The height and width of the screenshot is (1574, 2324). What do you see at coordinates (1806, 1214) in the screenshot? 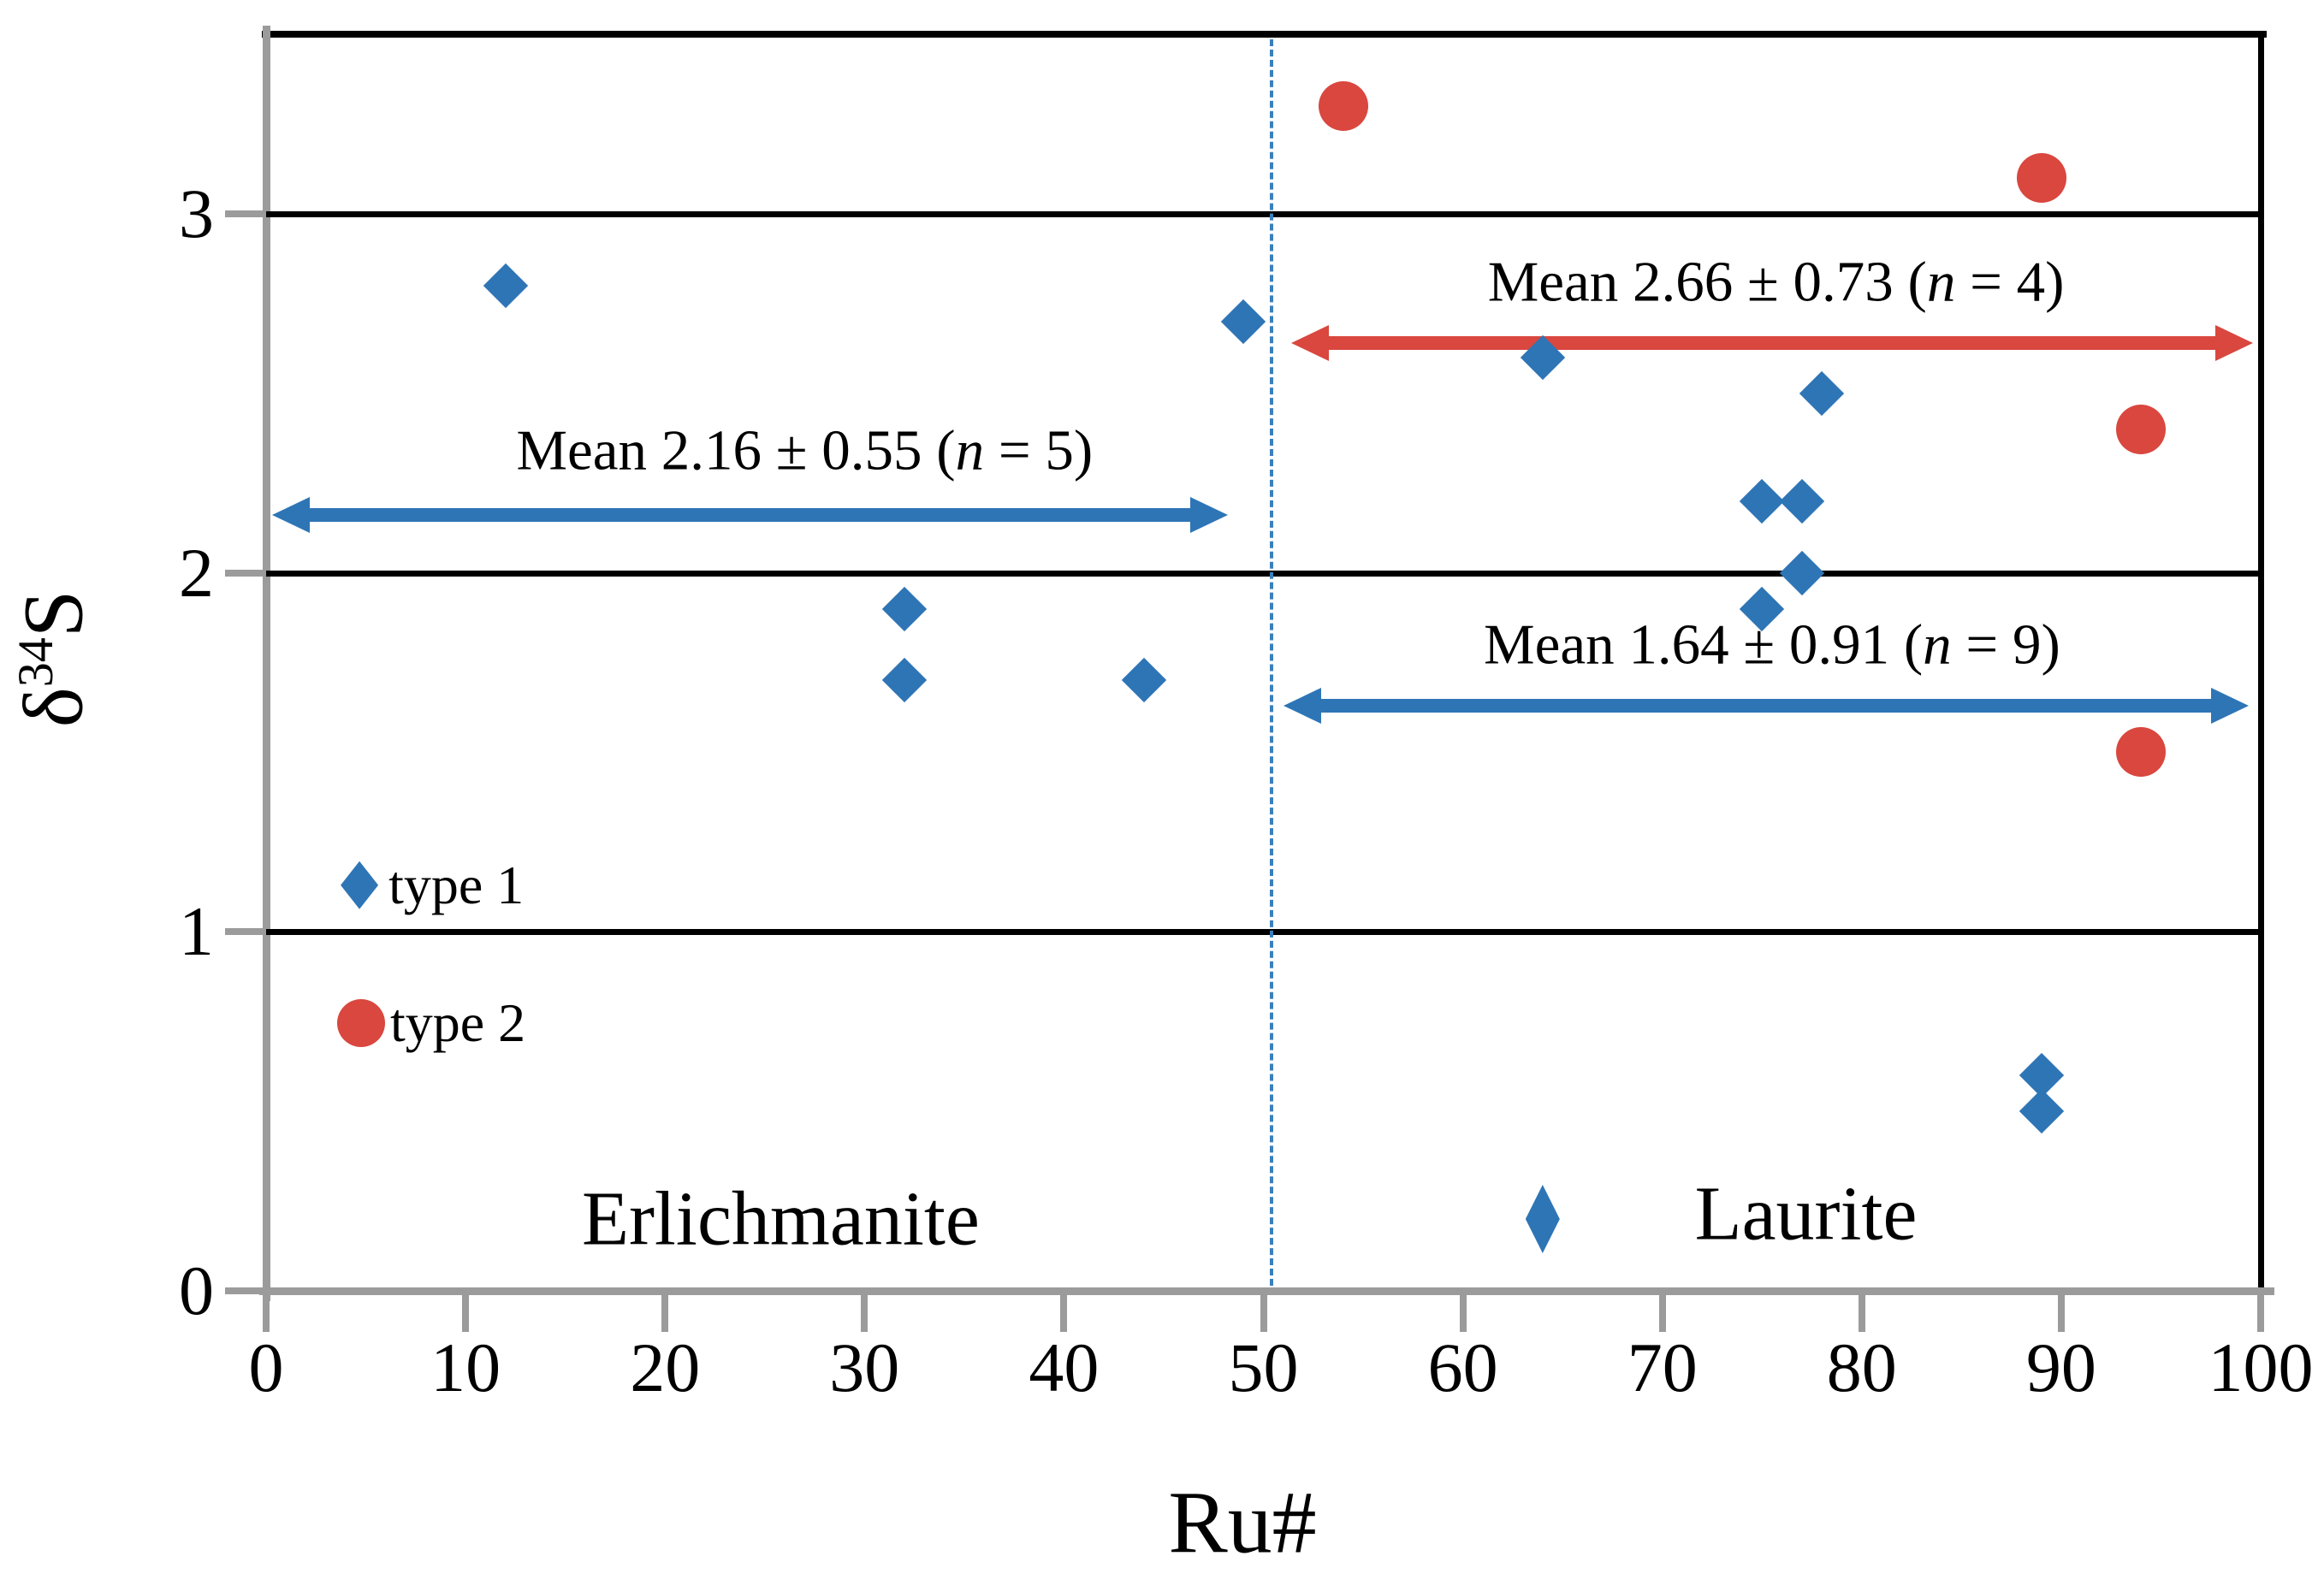
I see `region-label-laurite: Laurite` at bounding box center [1806, 1214].